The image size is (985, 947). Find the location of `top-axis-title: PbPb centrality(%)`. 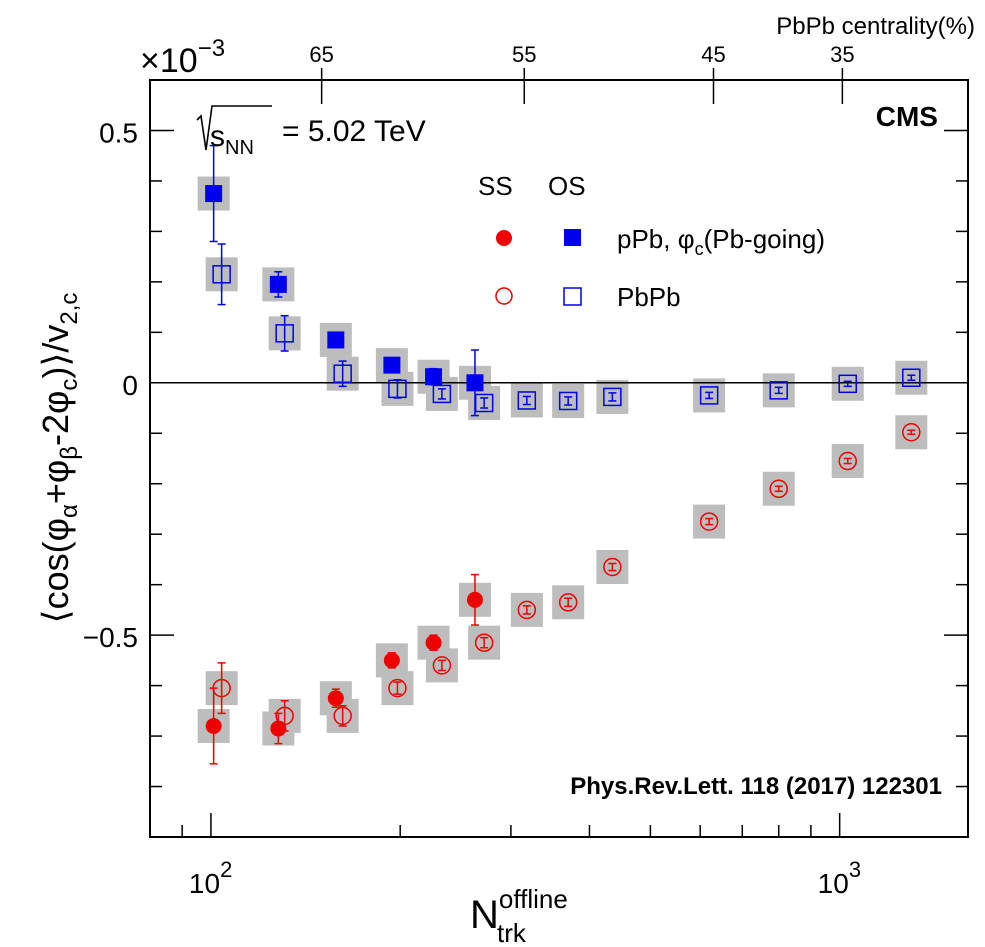

top-axis-title: PbPb centrality(%) is located at coordinates (875, 26).